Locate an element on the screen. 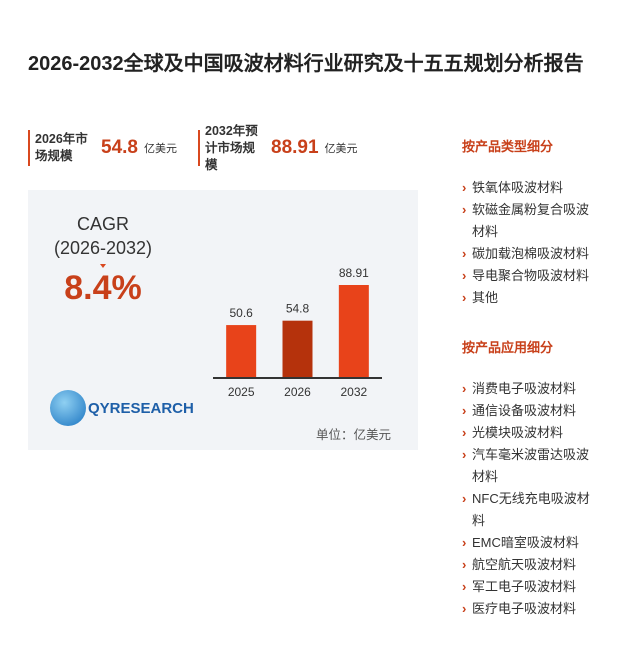 This screenshot has width=630, height=660. cagr-label: CAGR is located at coordinates (102, 224).